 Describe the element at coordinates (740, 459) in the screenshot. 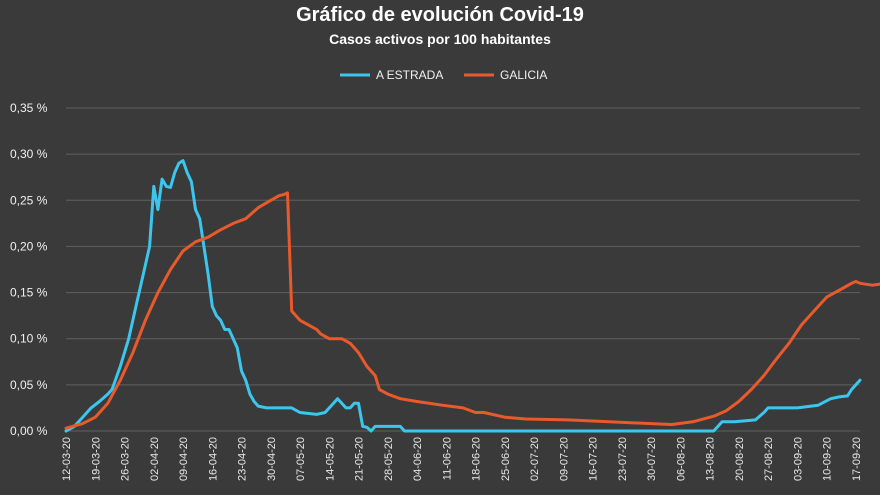

I see `x-tick-label: 20-08-20` at that location.